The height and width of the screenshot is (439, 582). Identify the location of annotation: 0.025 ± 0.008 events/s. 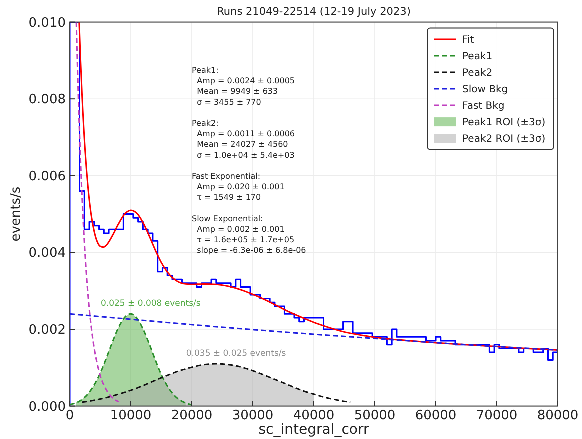
(151, 304).